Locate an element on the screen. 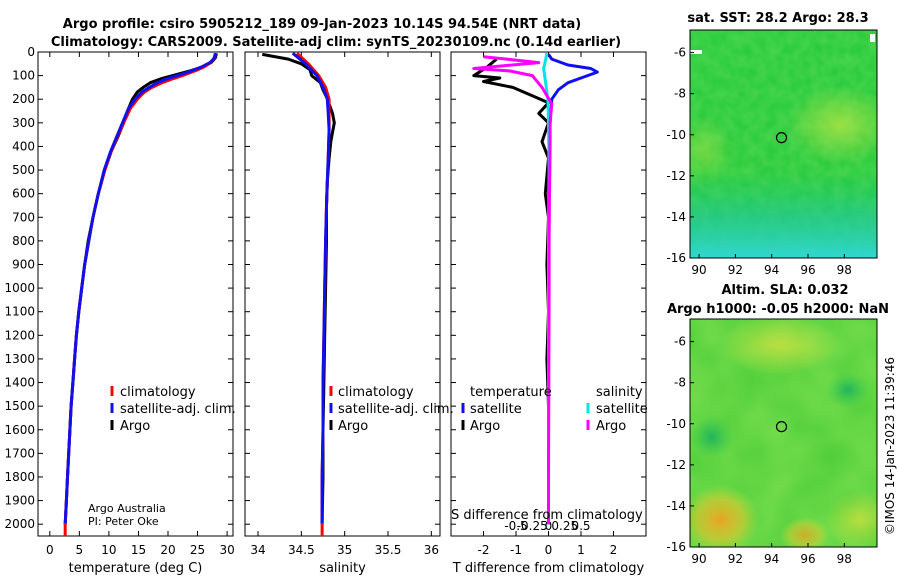 The height and width of the screenshot is (580, 900). difference-xtick-label: 0 is located at coordinates (549, 550).